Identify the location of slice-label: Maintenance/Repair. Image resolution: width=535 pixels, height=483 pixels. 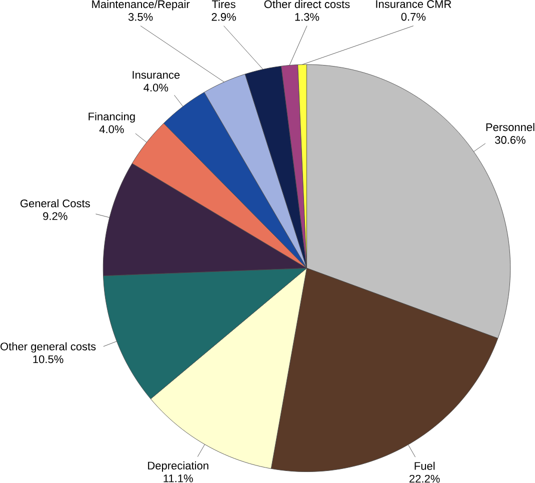
(141, 5).